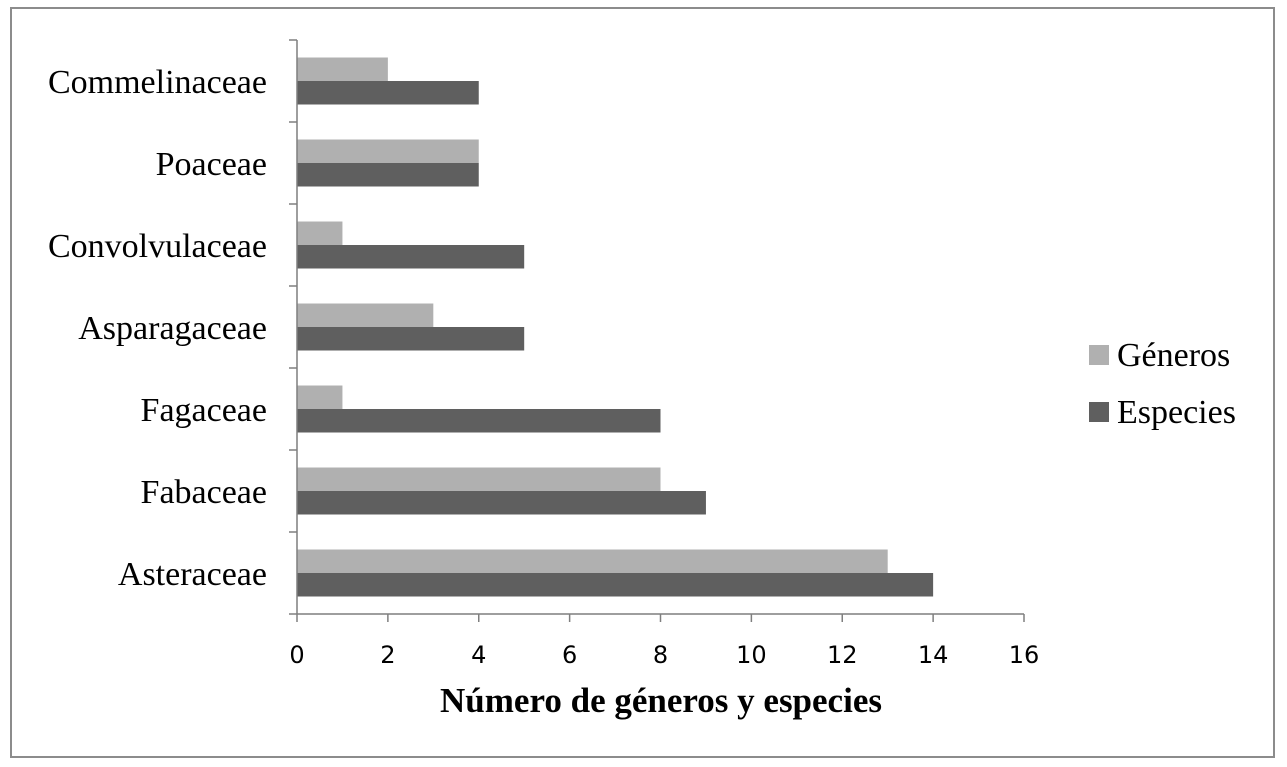  I want to click on category-label-asparagaceae: Asparagaceae, so click(172, 328).